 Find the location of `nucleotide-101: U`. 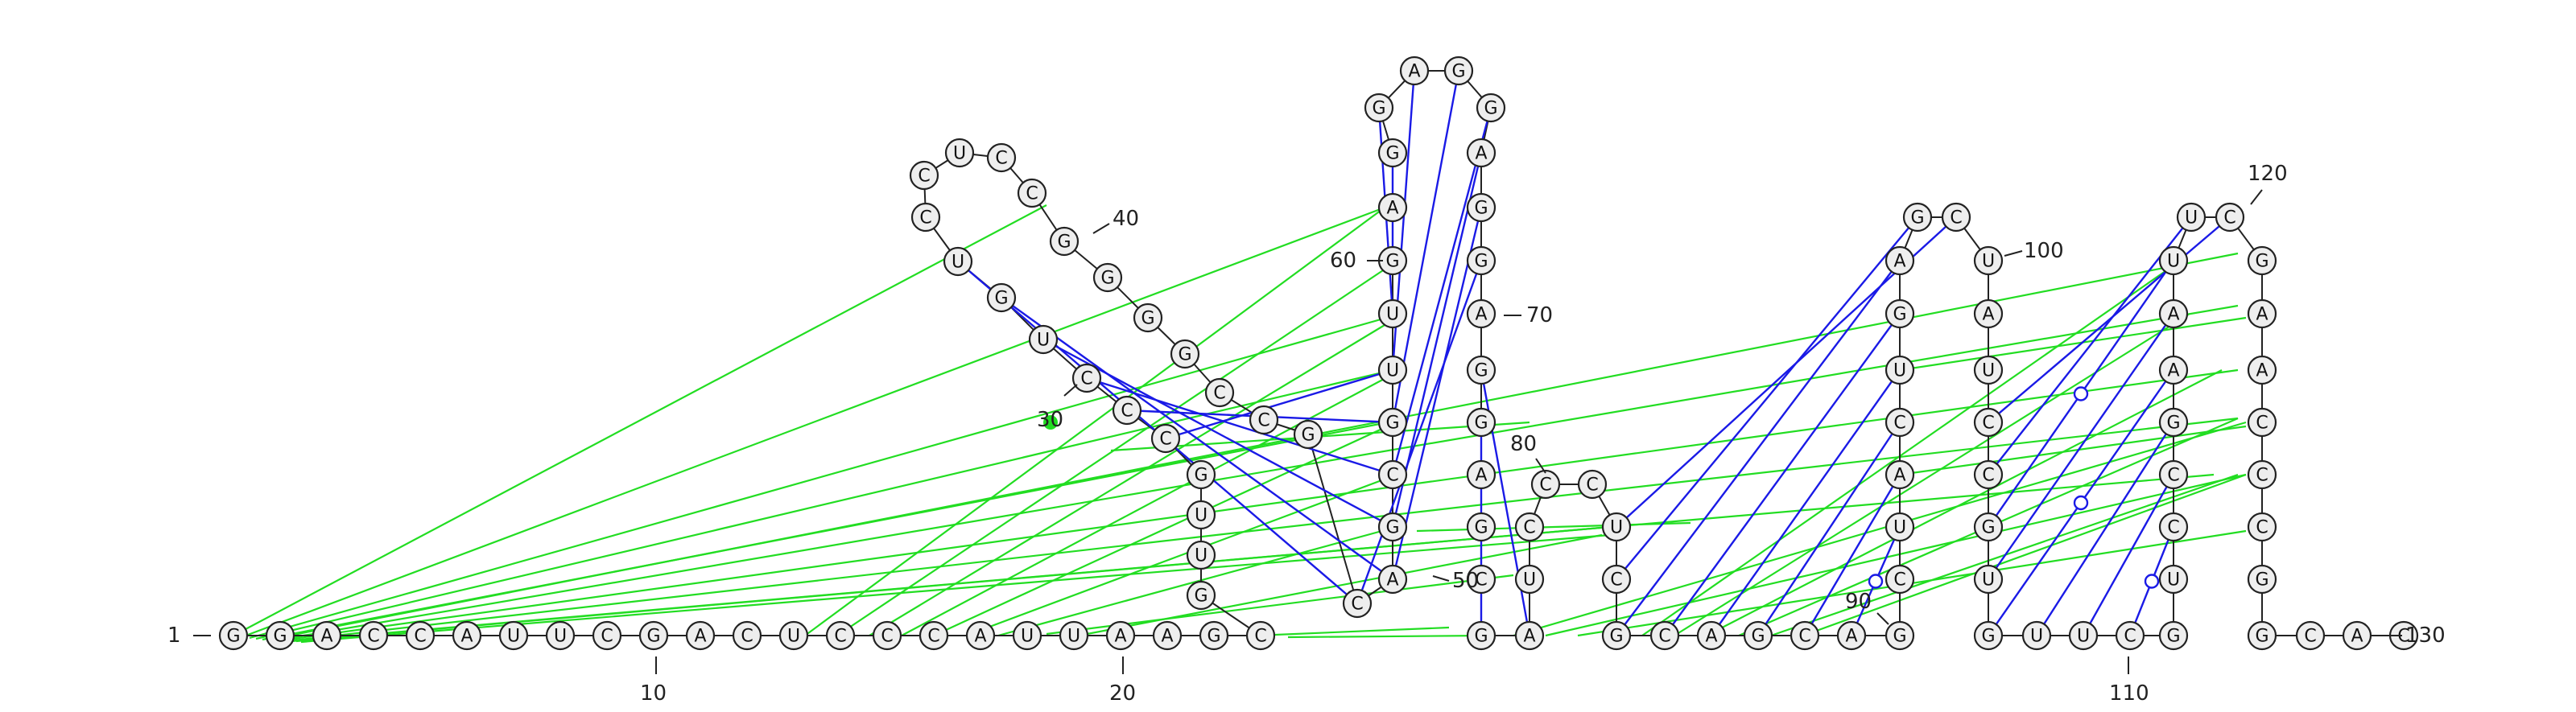

nucleotide-101: U is located at coordinates (2036, 635).